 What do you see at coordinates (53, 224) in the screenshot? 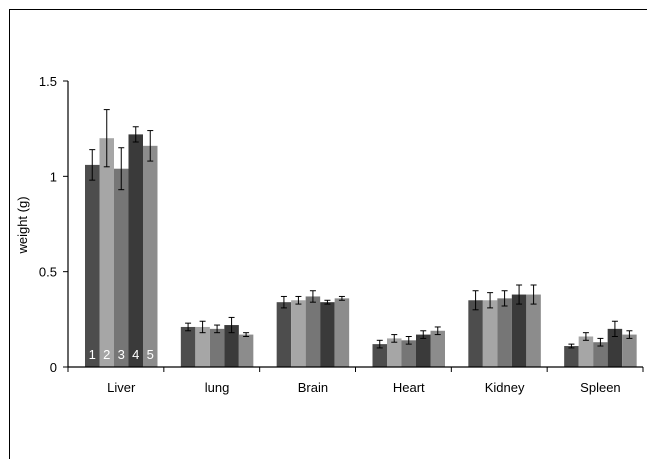
I see `y-tick-labels: 0 0.5 1 1.5` at bounding box center [53, 224].